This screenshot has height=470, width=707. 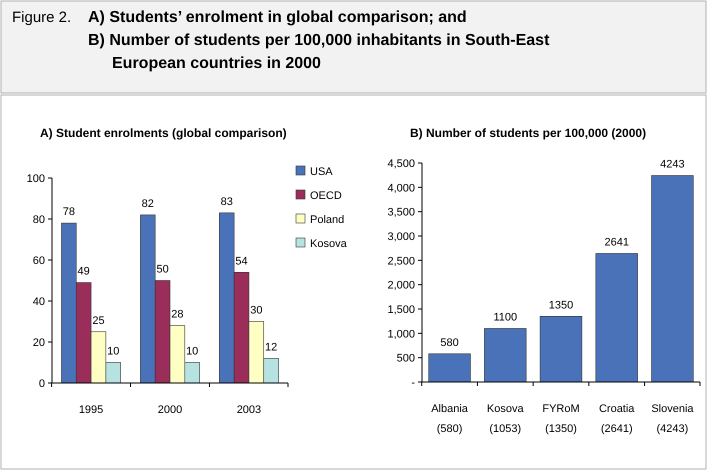 I want to click on y-tick-label: 2,000, so click(x=401, y=286).